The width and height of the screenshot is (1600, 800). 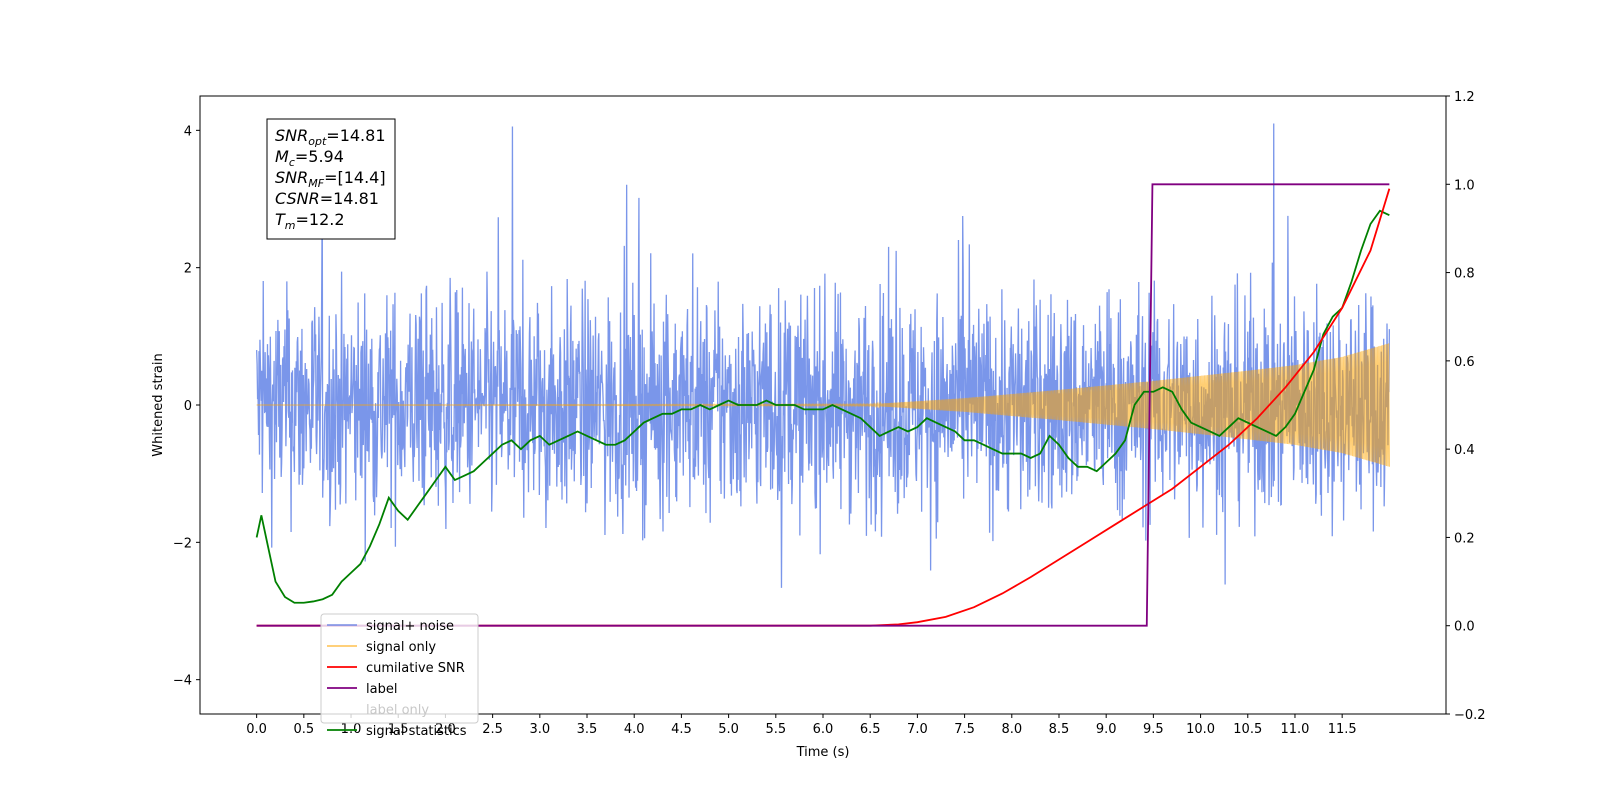 What do you see at coordinates (280, 219) in the screenshot?
I see `info-symbol: T` at bounding box center [280, 219].